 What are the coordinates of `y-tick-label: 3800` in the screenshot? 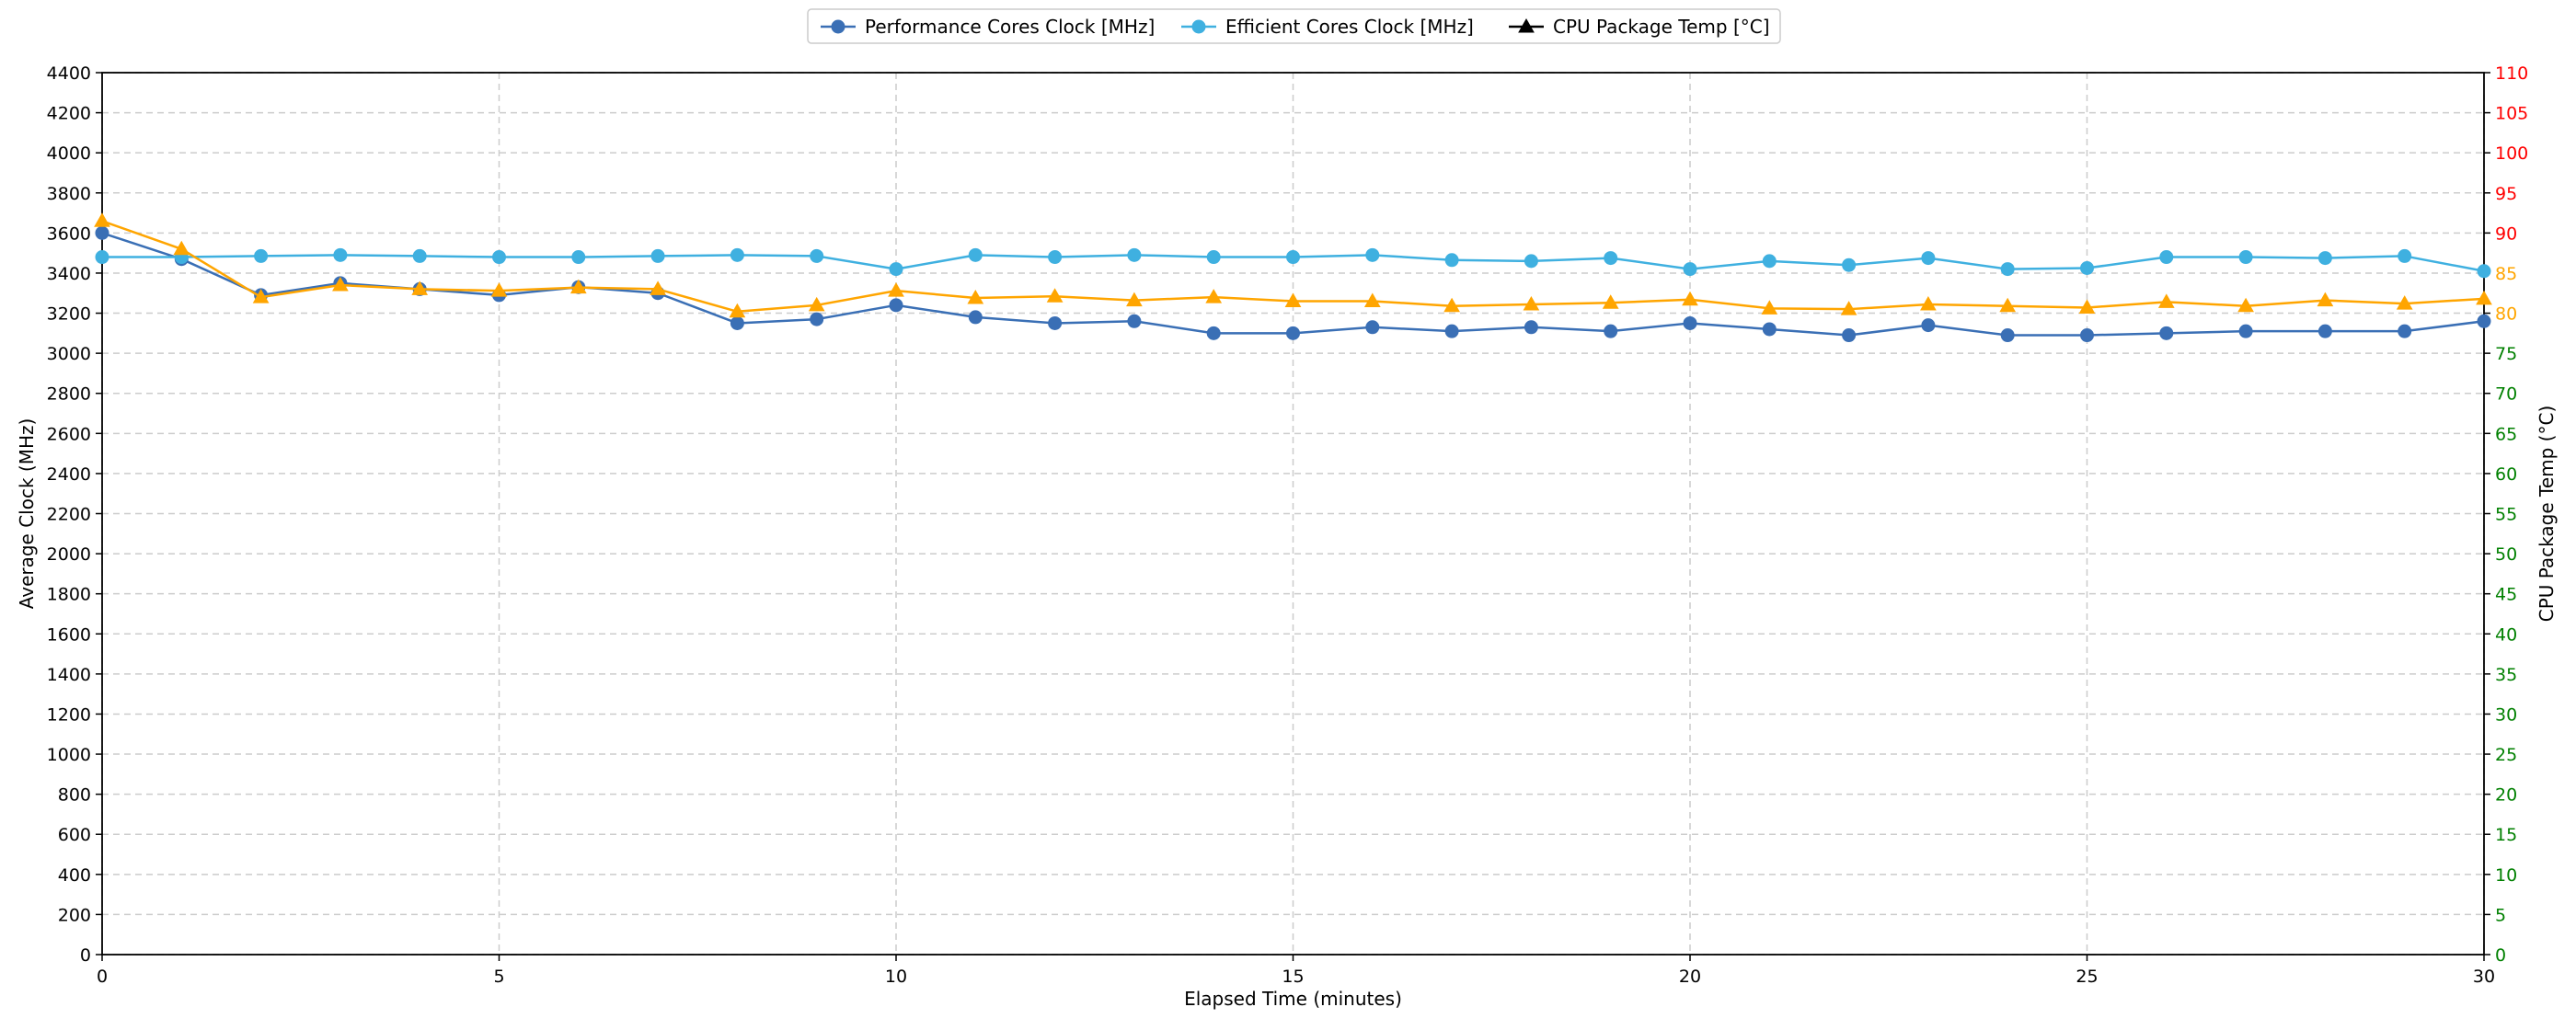 It's located at (69, 194).